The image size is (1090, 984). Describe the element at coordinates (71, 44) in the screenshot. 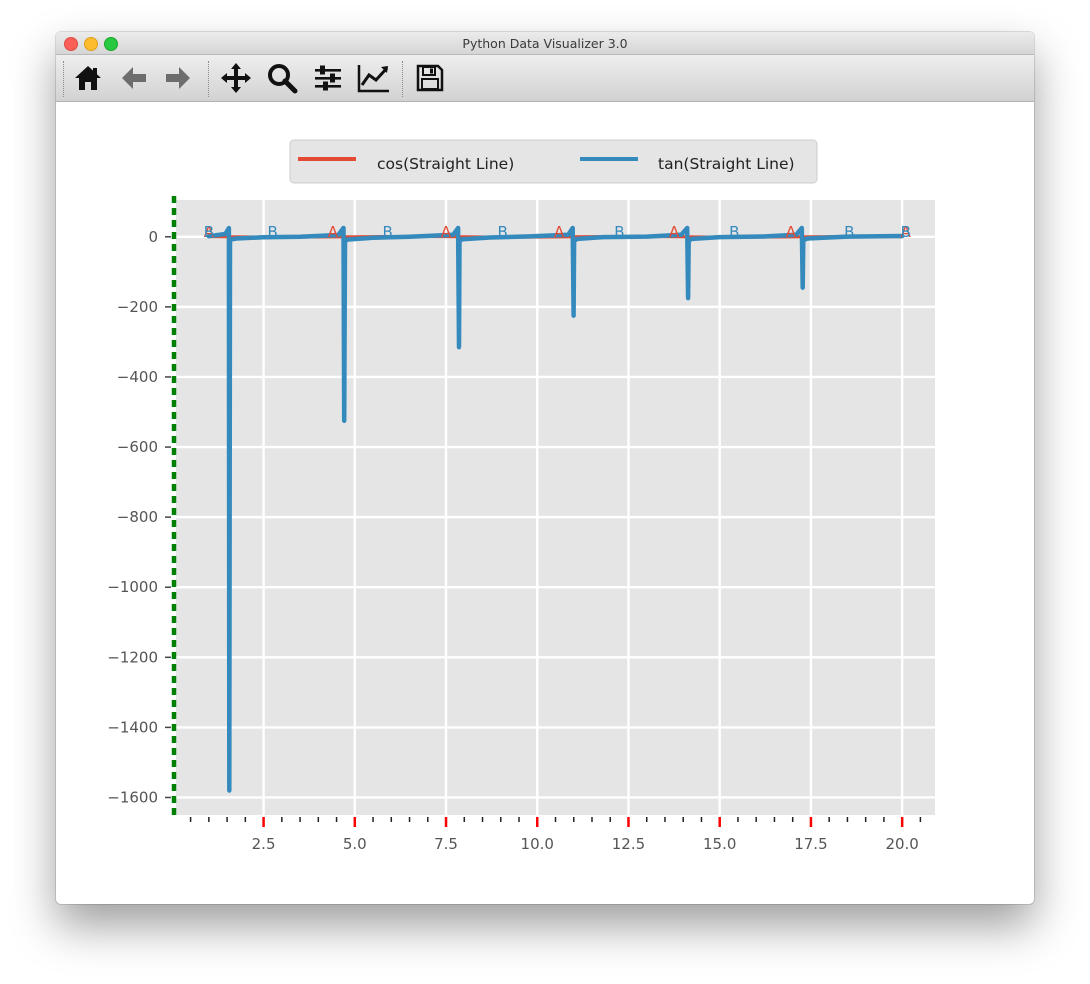

I see `close-window-button` at that location.